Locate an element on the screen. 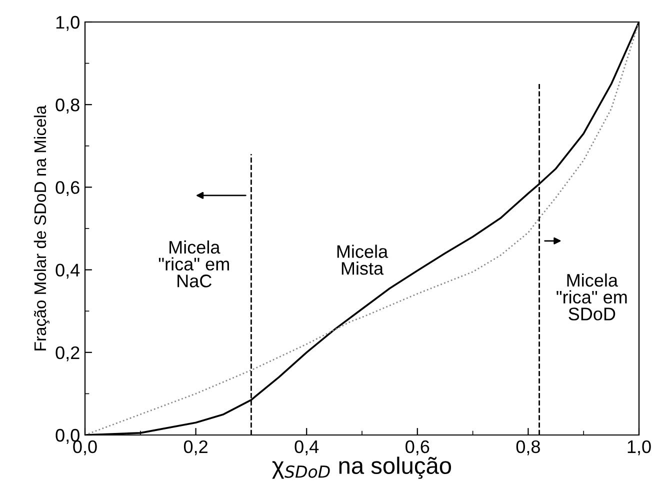 The height and width of the screenshot is (496, 657). annotation: Micela "rica" em NaC is located at coordinates (193, 264).